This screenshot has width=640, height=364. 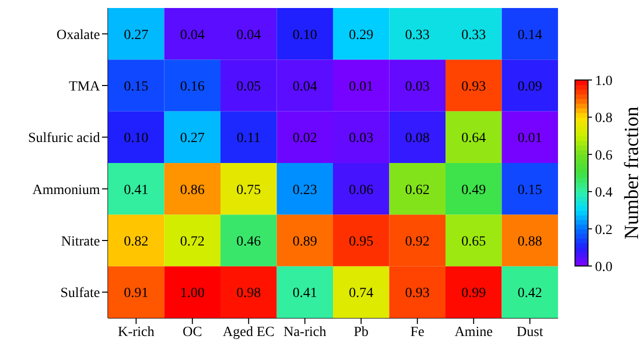 I want to click on x-tick-label: K-rich, so click(x=136, y=332).